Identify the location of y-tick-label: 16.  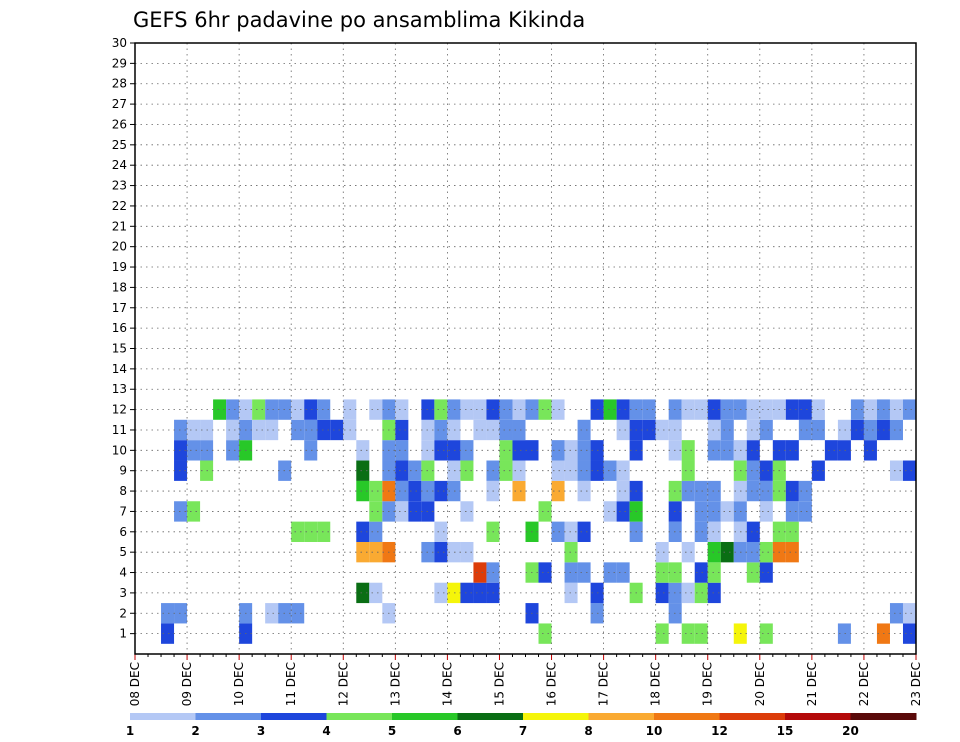
(119, 328).